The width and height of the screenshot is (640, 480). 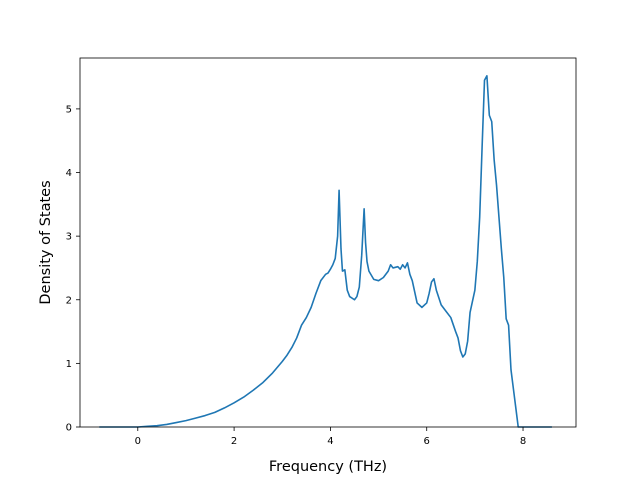 I want to click on x-tick-label: 4, so click(x=330, y=441).